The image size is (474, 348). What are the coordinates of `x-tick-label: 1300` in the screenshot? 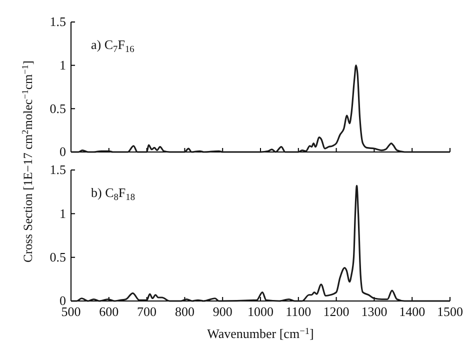 It's located at (374, 312).